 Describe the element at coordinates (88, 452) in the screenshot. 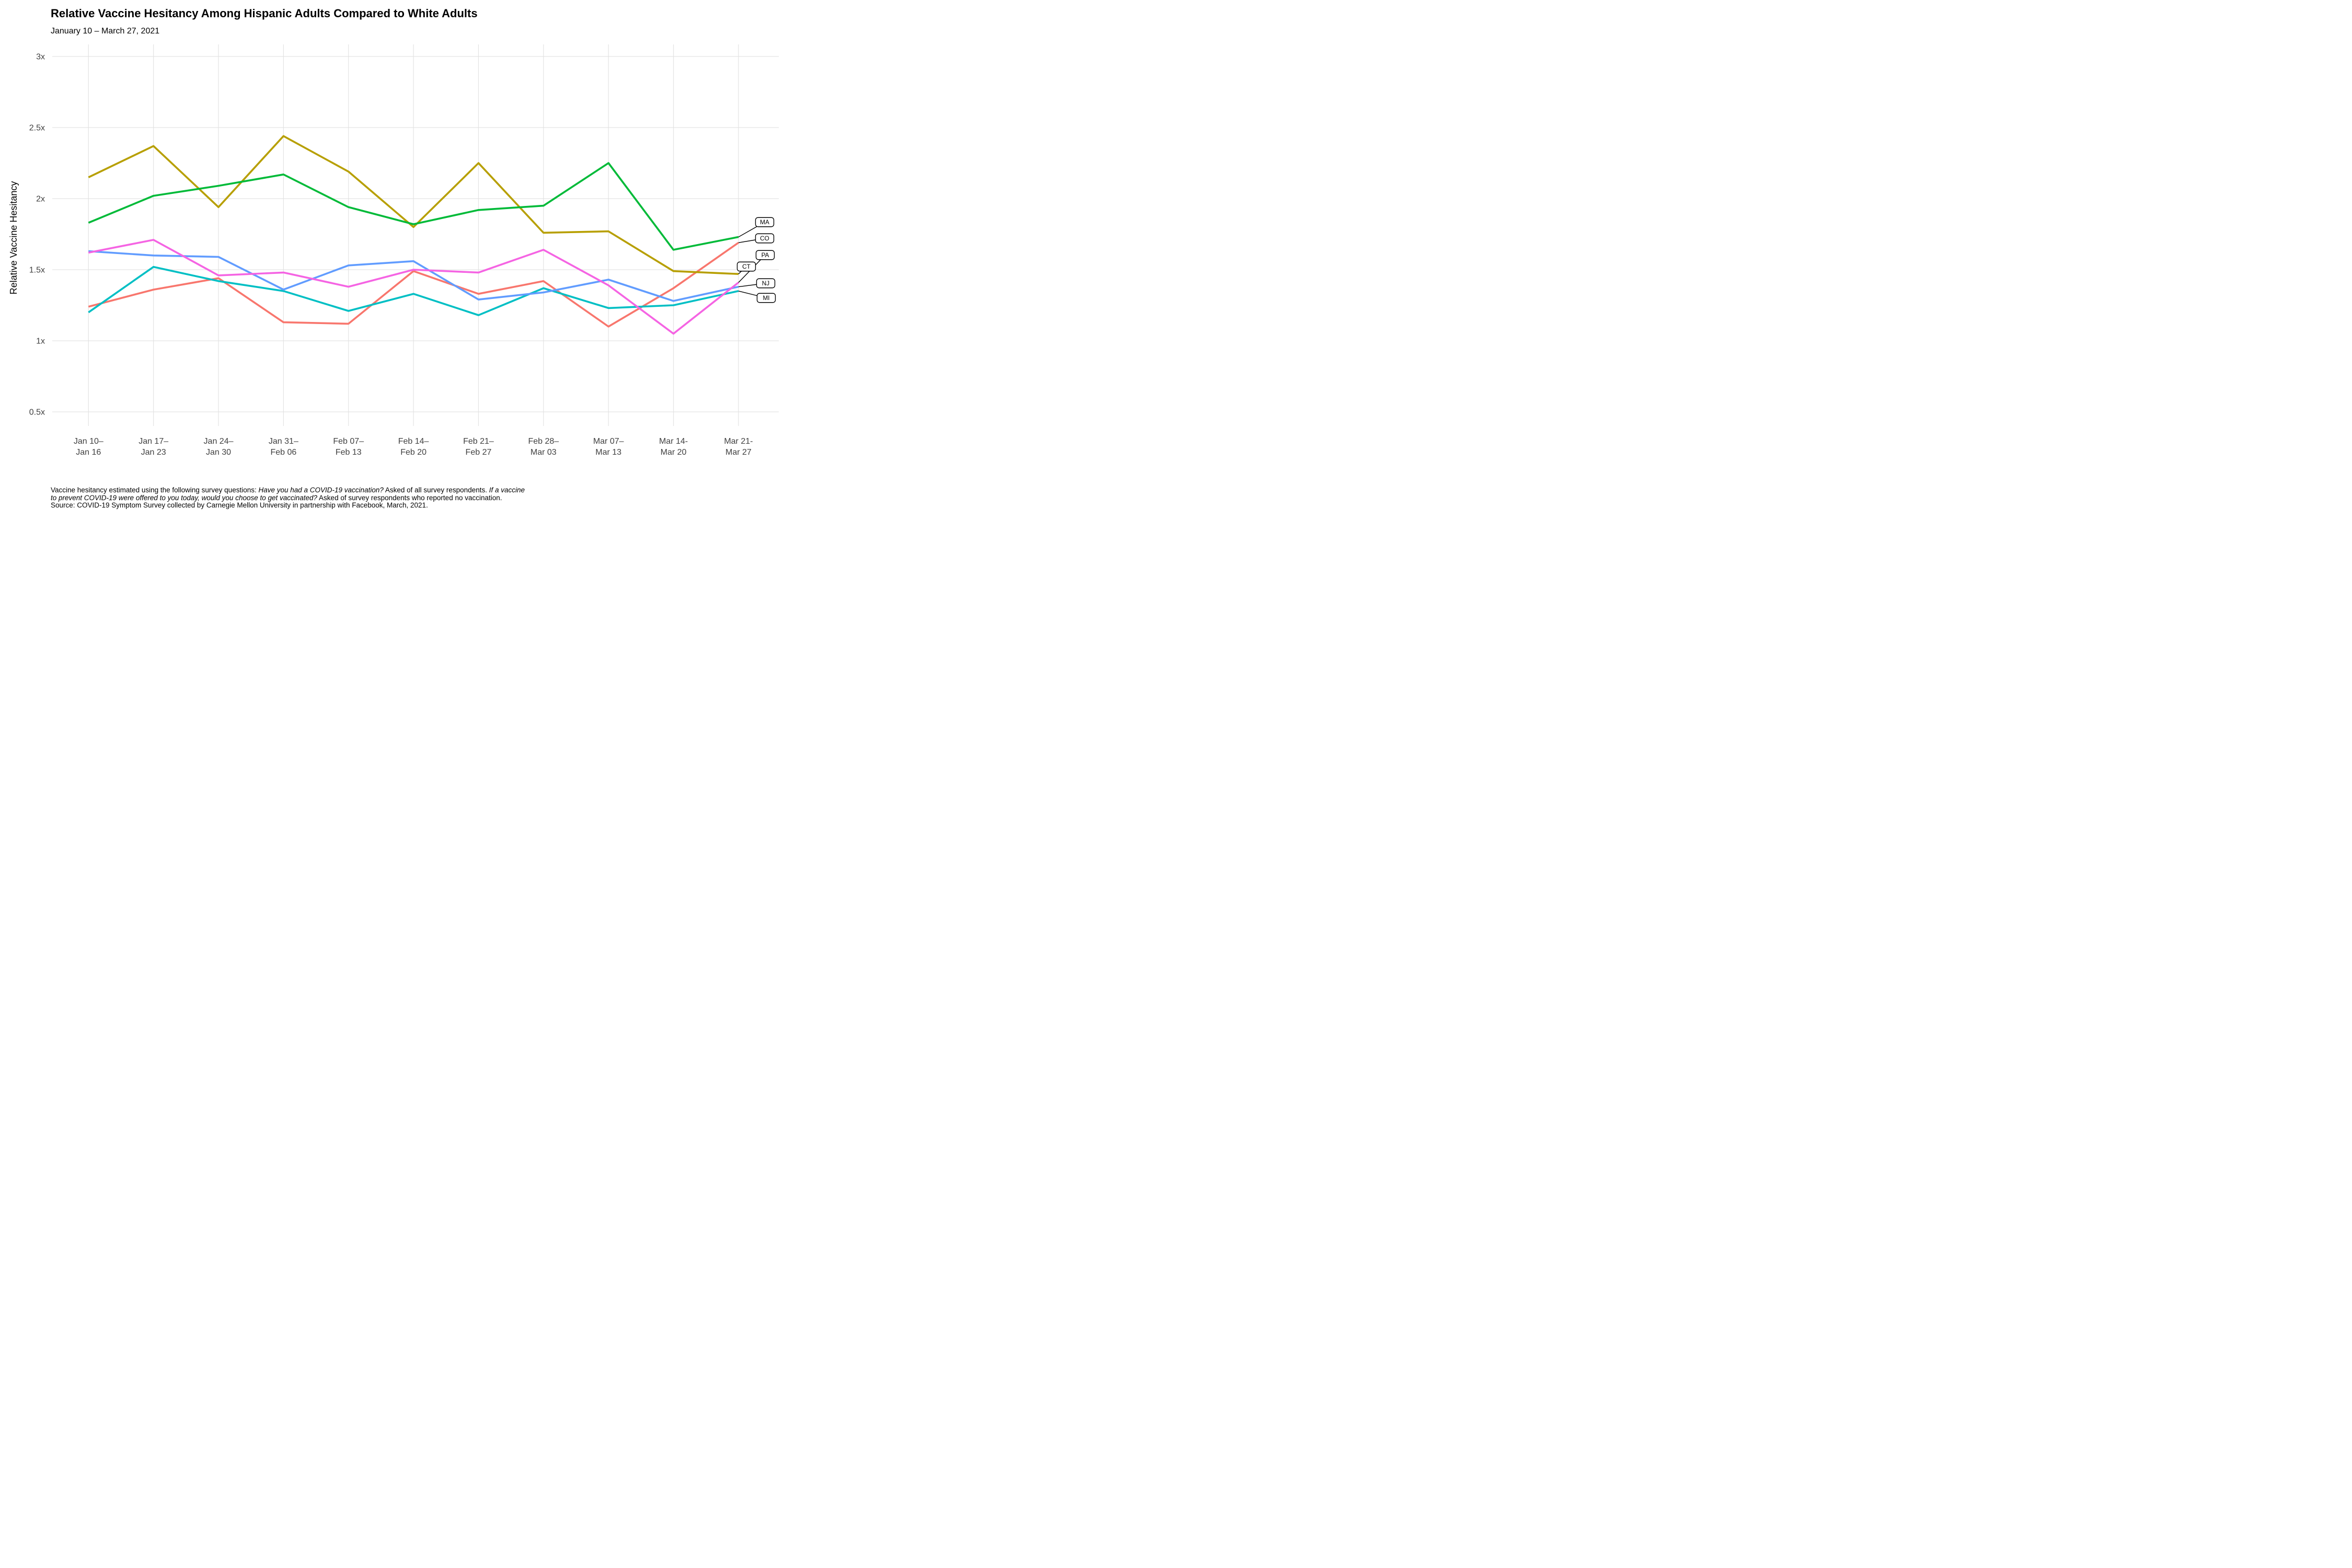

I see `x-tick-label-line2-1: Jan 16` at that location.